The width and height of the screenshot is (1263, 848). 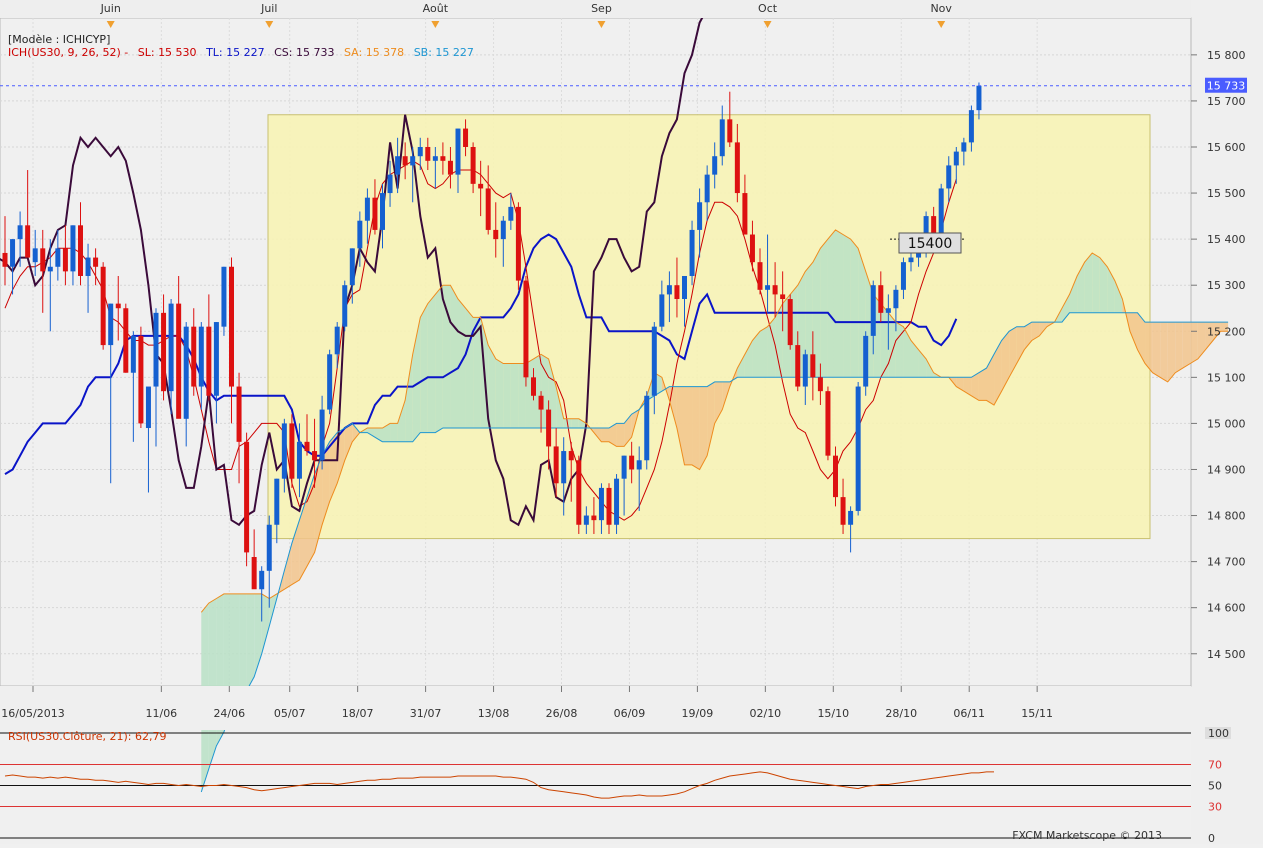 I want to click on month-marker, so click(x=941, y=24).